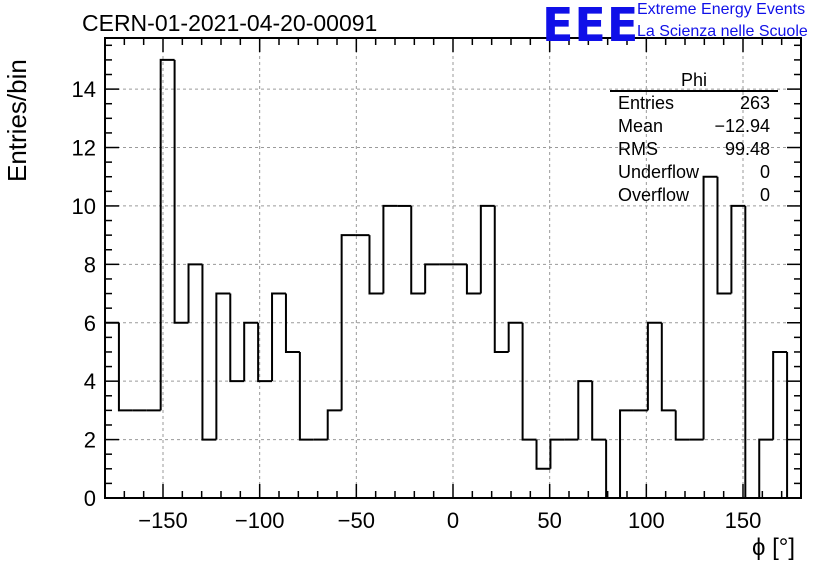 The width and height of the screenshot is (836, 572). Describe the element at coordinates (163, 520) in the screenshot. I see `x-tick-label: −150` at that location.